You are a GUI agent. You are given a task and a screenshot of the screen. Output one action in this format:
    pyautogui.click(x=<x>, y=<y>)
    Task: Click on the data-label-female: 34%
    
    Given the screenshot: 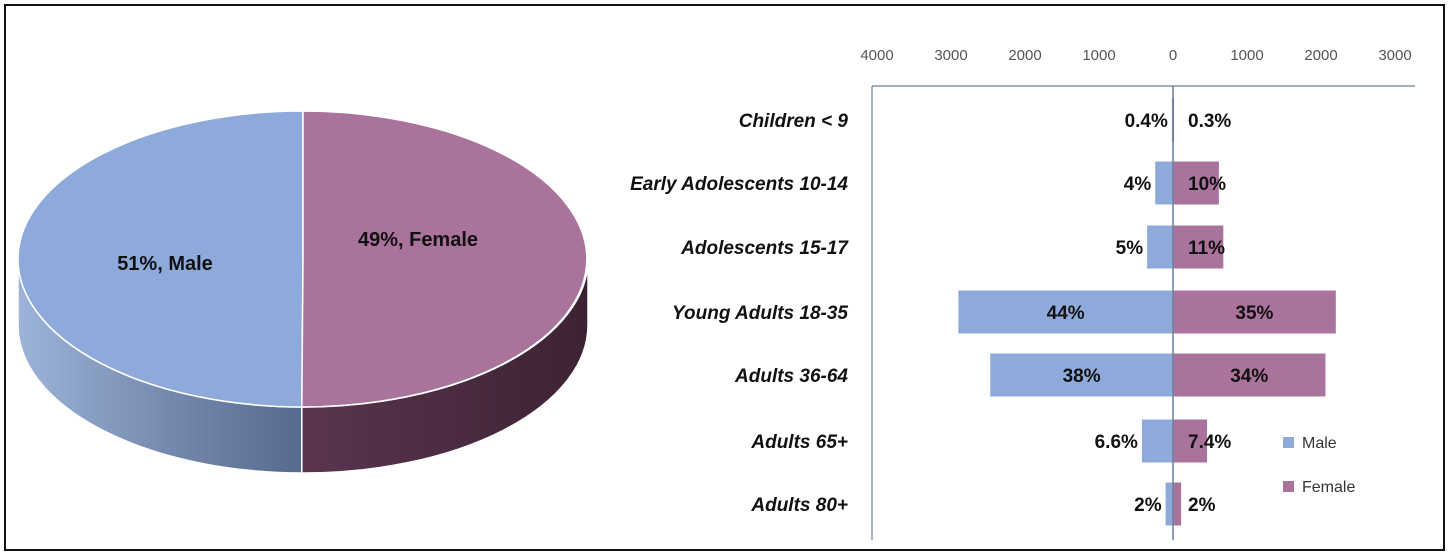 What is the action you would take?
    pyautogui.click(x=1249, y=376)
    